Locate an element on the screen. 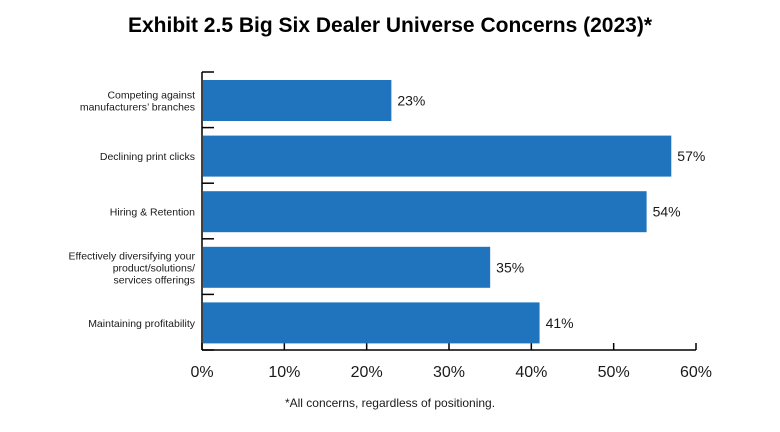  x-tick-label: 30% is located at coordinates (449, 372).